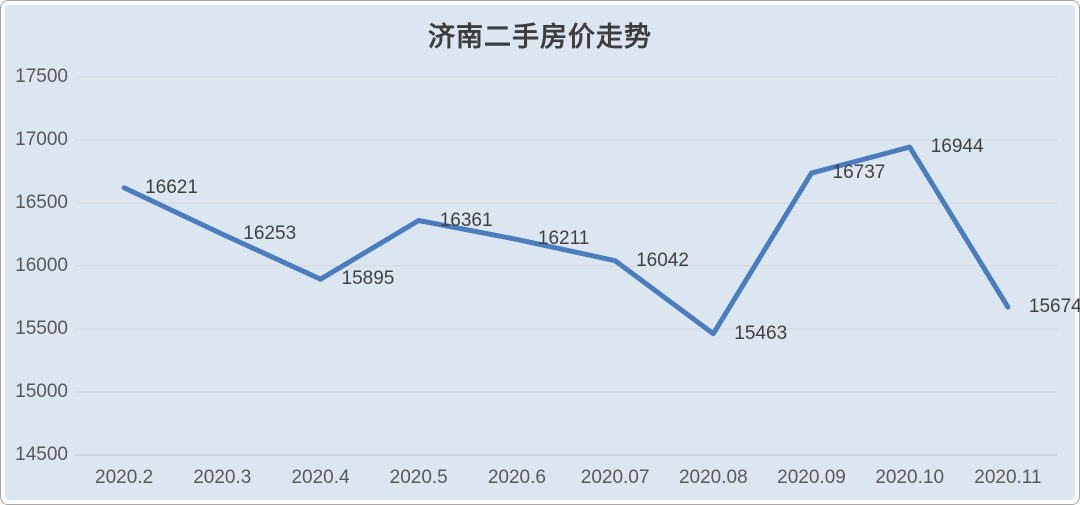  What do you see at coordinates (910, 477) in the screenshot?
I see `x-tick-label: 2020.10` at bounding box center [910, 477].